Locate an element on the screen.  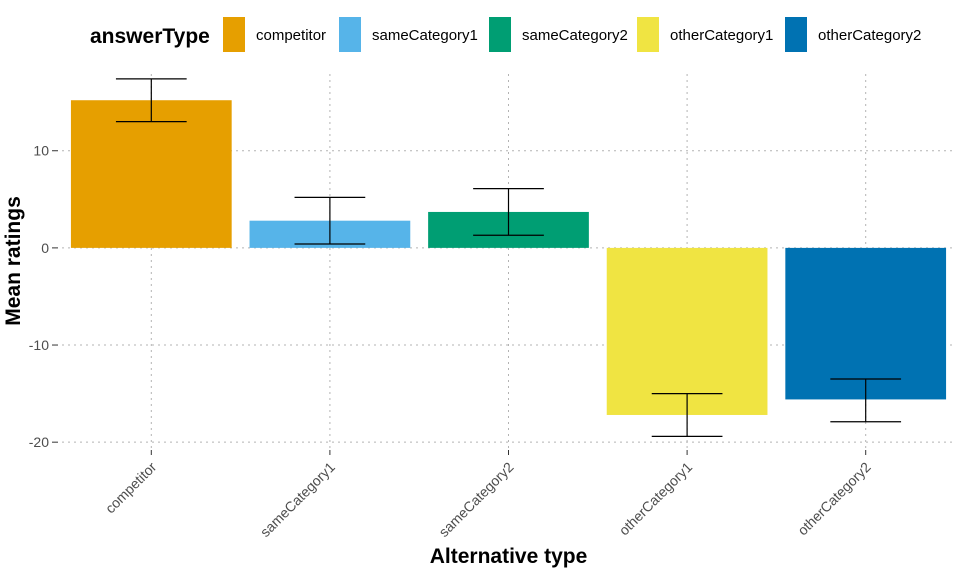
bar-competitor is located at coordinates (151, 174).